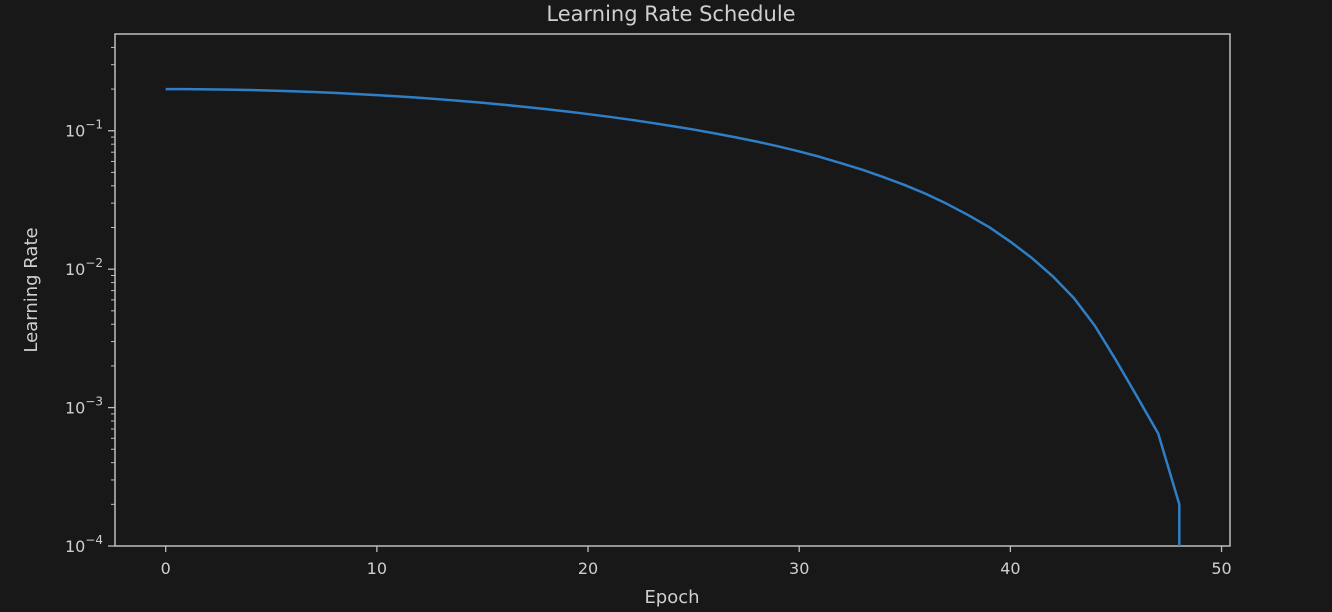 The image size is (1332, 612). What do you see at coordinates (94, 263) in the screenshot?
I see `y-tick-exponent: −2` at bounding box center [94, 263].